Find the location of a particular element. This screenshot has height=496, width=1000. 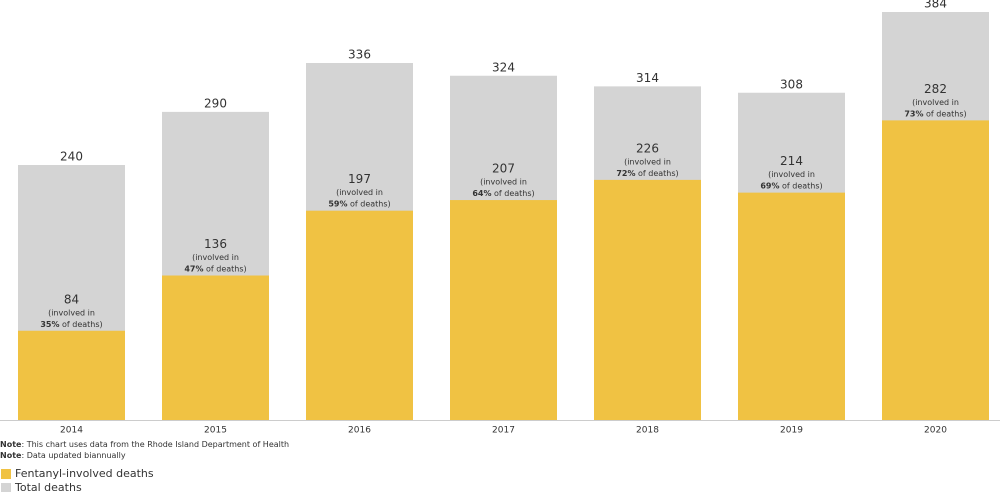

x-tick-label: 2020 is located at coordinates (935, 431).